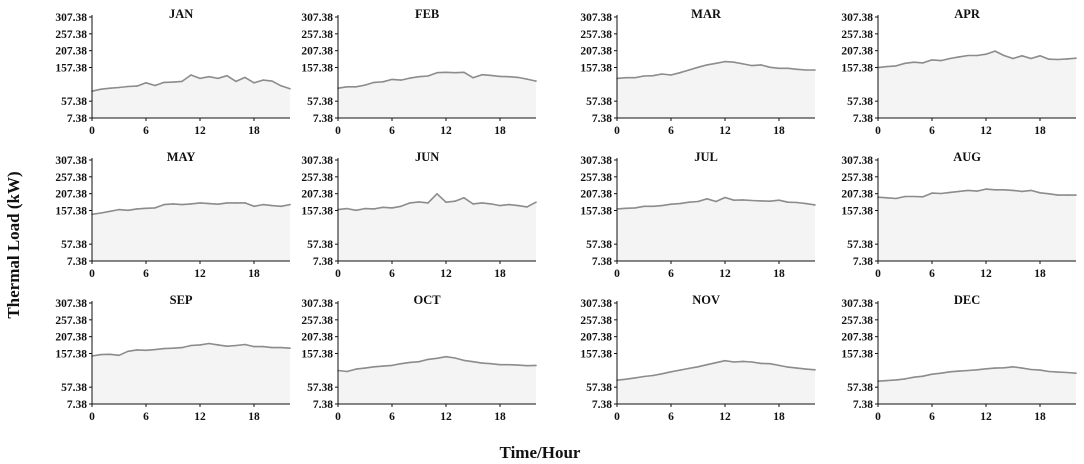 The width and height of the screenshot is (1084, 464). What do you see at coordinates (181, 157) in the screenshot?
I see `panel-title: MAY` at bounding box center [181, 157].